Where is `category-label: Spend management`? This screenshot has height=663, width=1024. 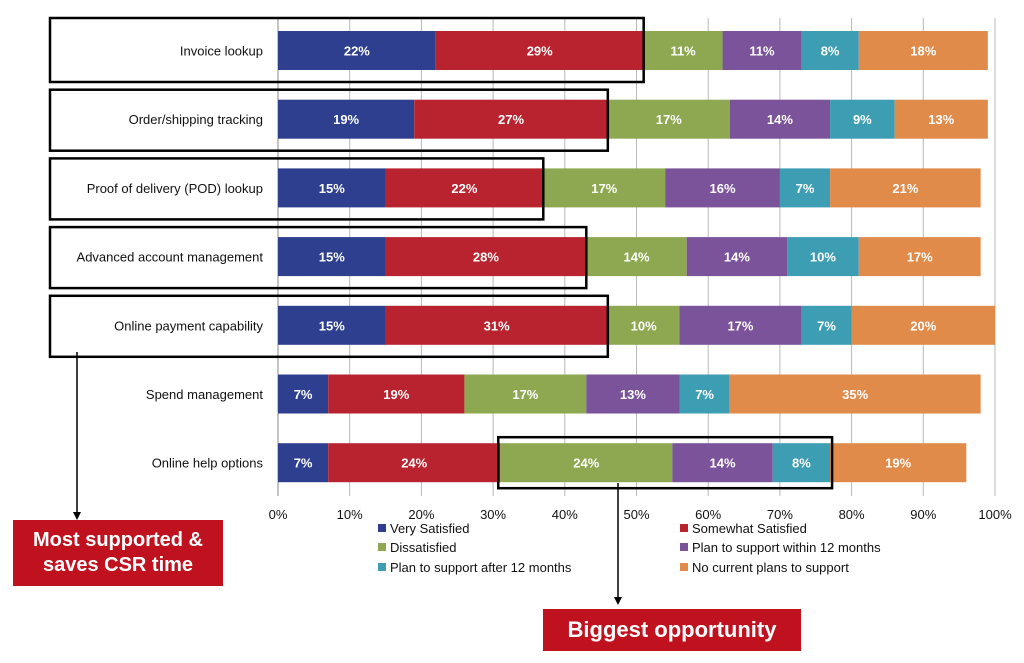 category-label: Spend management is located at coordinates (204, 394).